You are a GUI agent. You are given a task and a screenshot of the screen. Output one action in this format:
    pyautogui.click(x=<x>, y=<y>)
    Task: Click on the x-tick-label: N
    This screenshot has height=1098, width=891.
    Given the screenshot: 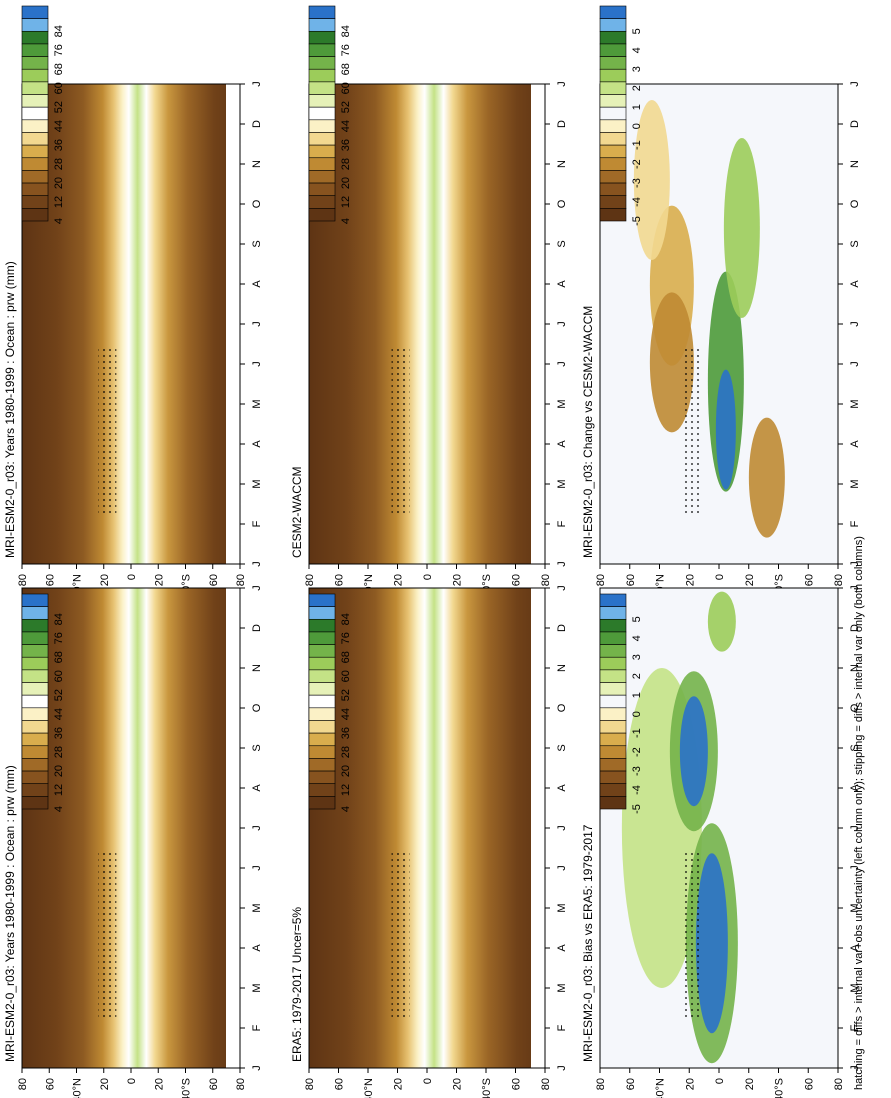 What is the action you would take?
    pyautogui.click(x=562, y=164)
    